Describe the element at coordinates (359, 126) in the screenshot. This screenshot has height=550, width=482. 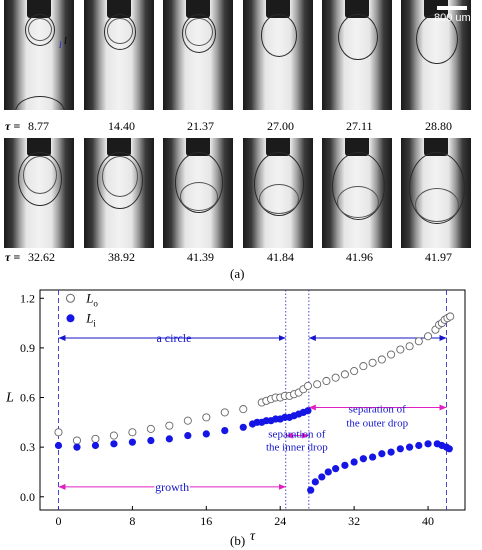
I see `tau-value: 27.11` at that location.